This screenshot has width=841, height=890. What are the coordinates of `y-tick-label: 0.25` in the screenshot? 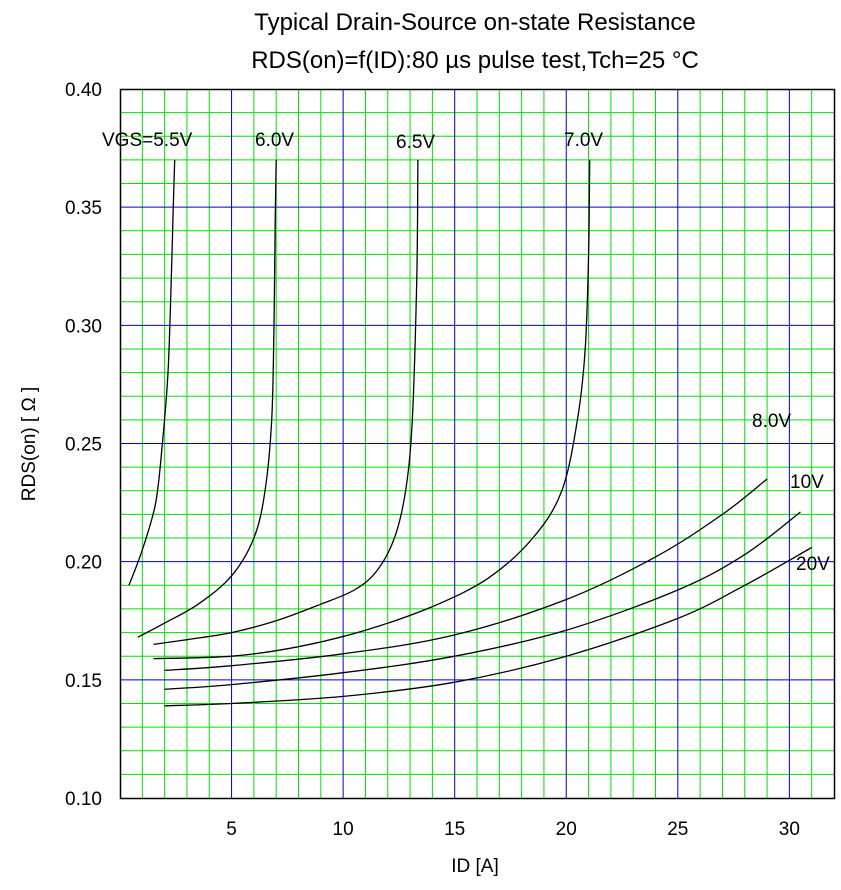 It's located at (83, 445).